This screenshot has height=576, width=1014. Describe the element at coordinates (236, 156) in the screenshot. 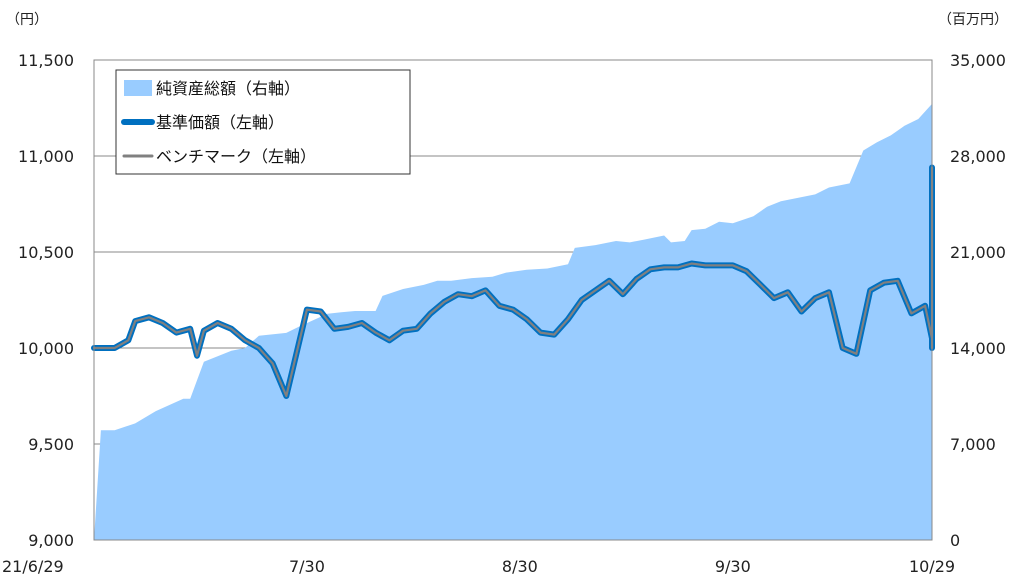

I see `legend-label: ベンチマーク（左軸）` at that location.